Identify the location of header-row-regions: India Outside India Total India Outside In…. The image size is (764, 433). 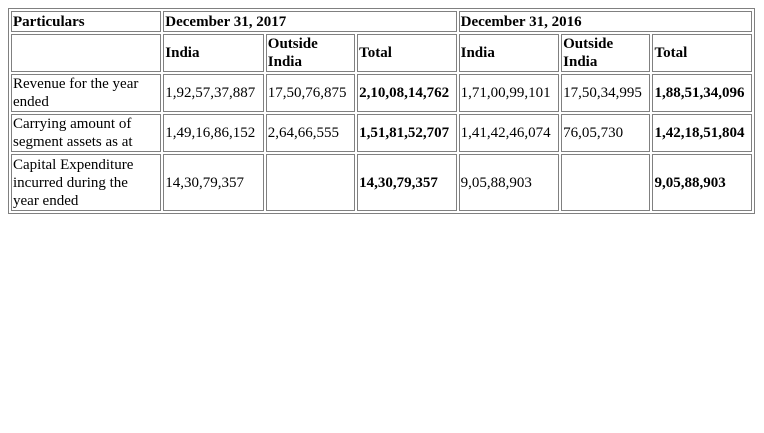
(381, 53).